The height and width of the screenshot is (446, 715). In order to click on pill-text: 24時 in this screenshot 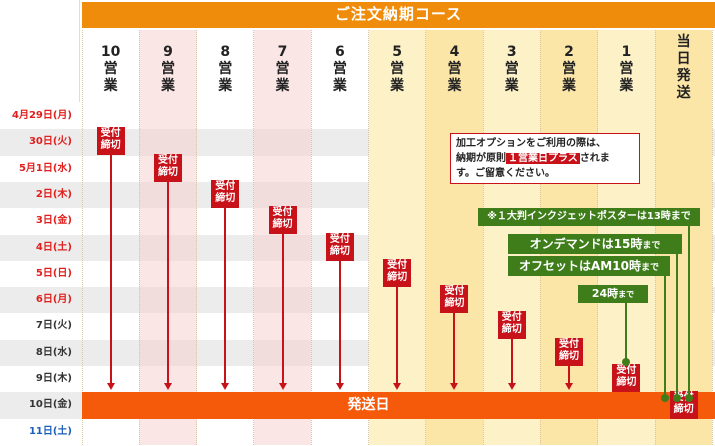, I will do `click(605, 293)`.